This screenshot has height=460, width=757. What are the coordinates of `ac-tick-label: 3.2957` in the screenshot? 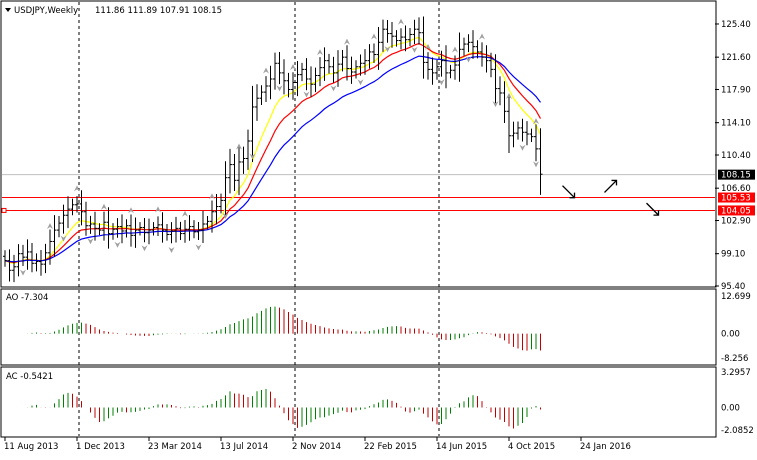 It's located at (736, 373).